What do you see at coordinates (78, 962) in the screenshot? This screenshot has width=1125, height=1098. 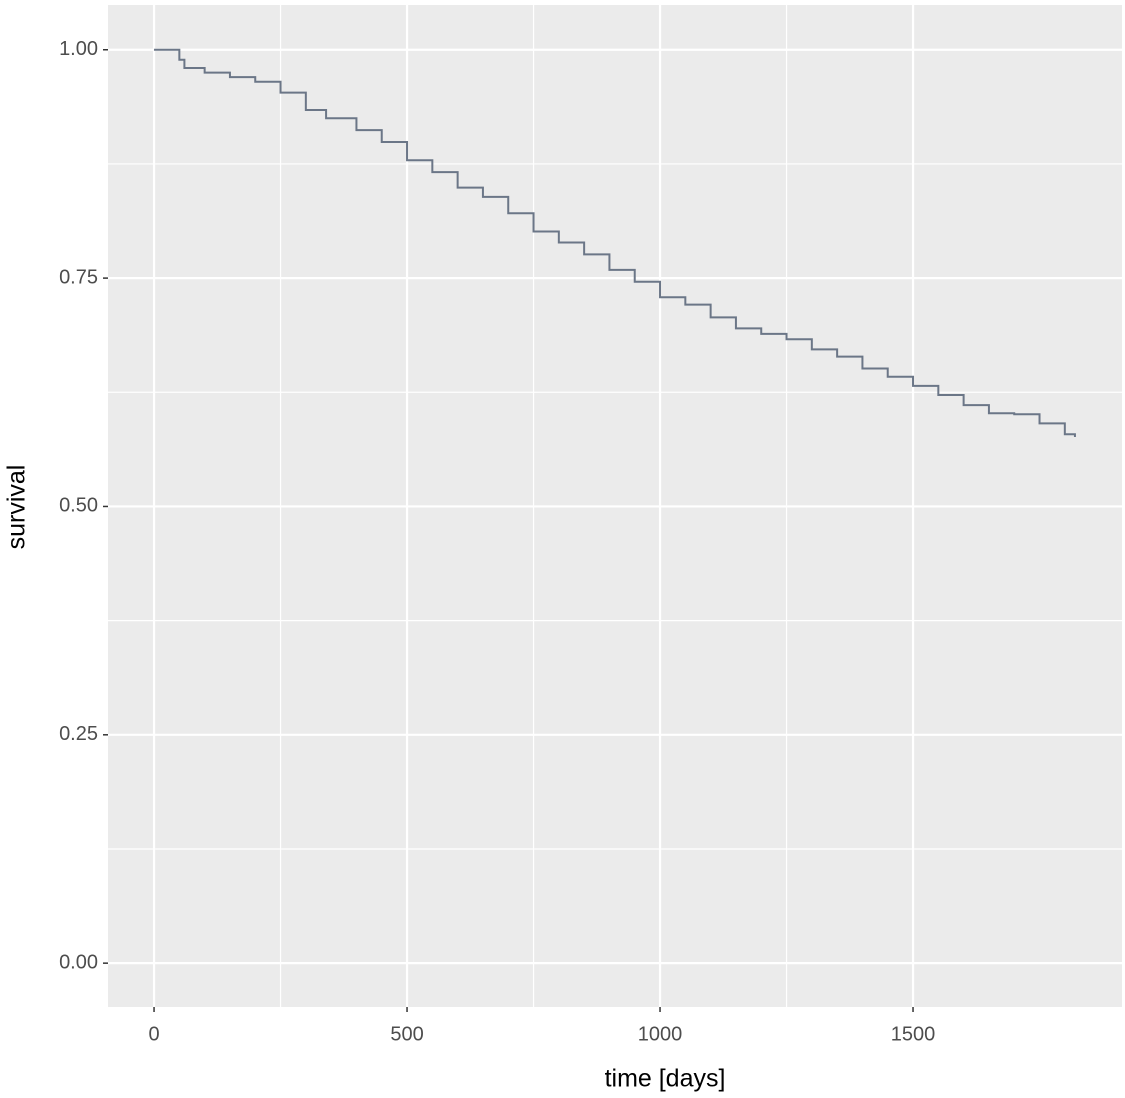 I see `y-tick-label: 0.00` at bounding box center [78, 962].